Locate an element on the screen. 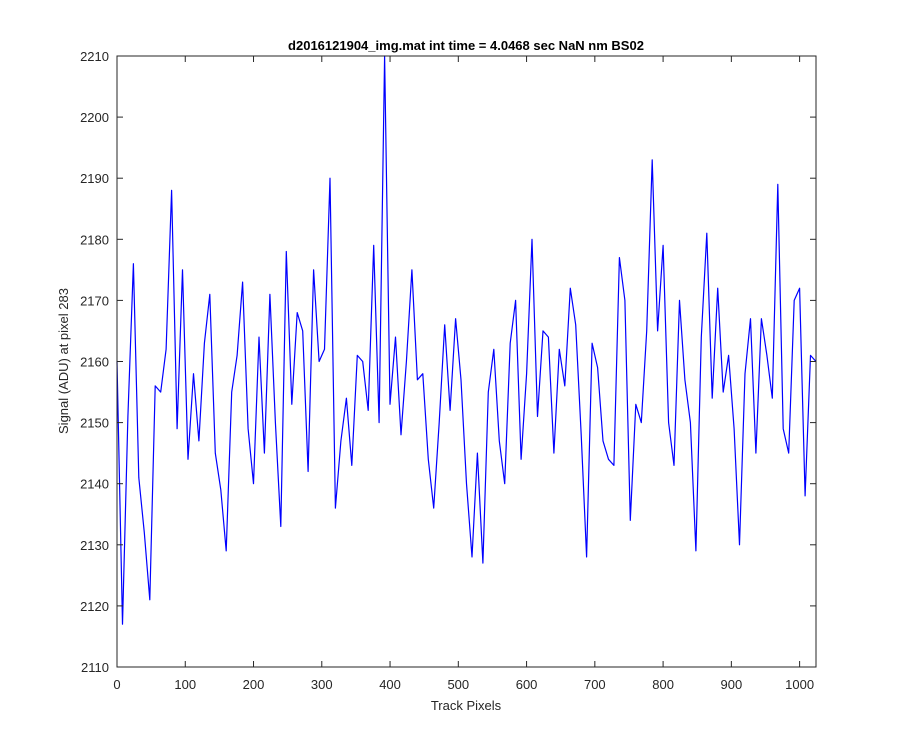 Image resolution: width=900 pixels, height=755 pixels. y-tick-label: 2160 is located at coordinates (94, 362).